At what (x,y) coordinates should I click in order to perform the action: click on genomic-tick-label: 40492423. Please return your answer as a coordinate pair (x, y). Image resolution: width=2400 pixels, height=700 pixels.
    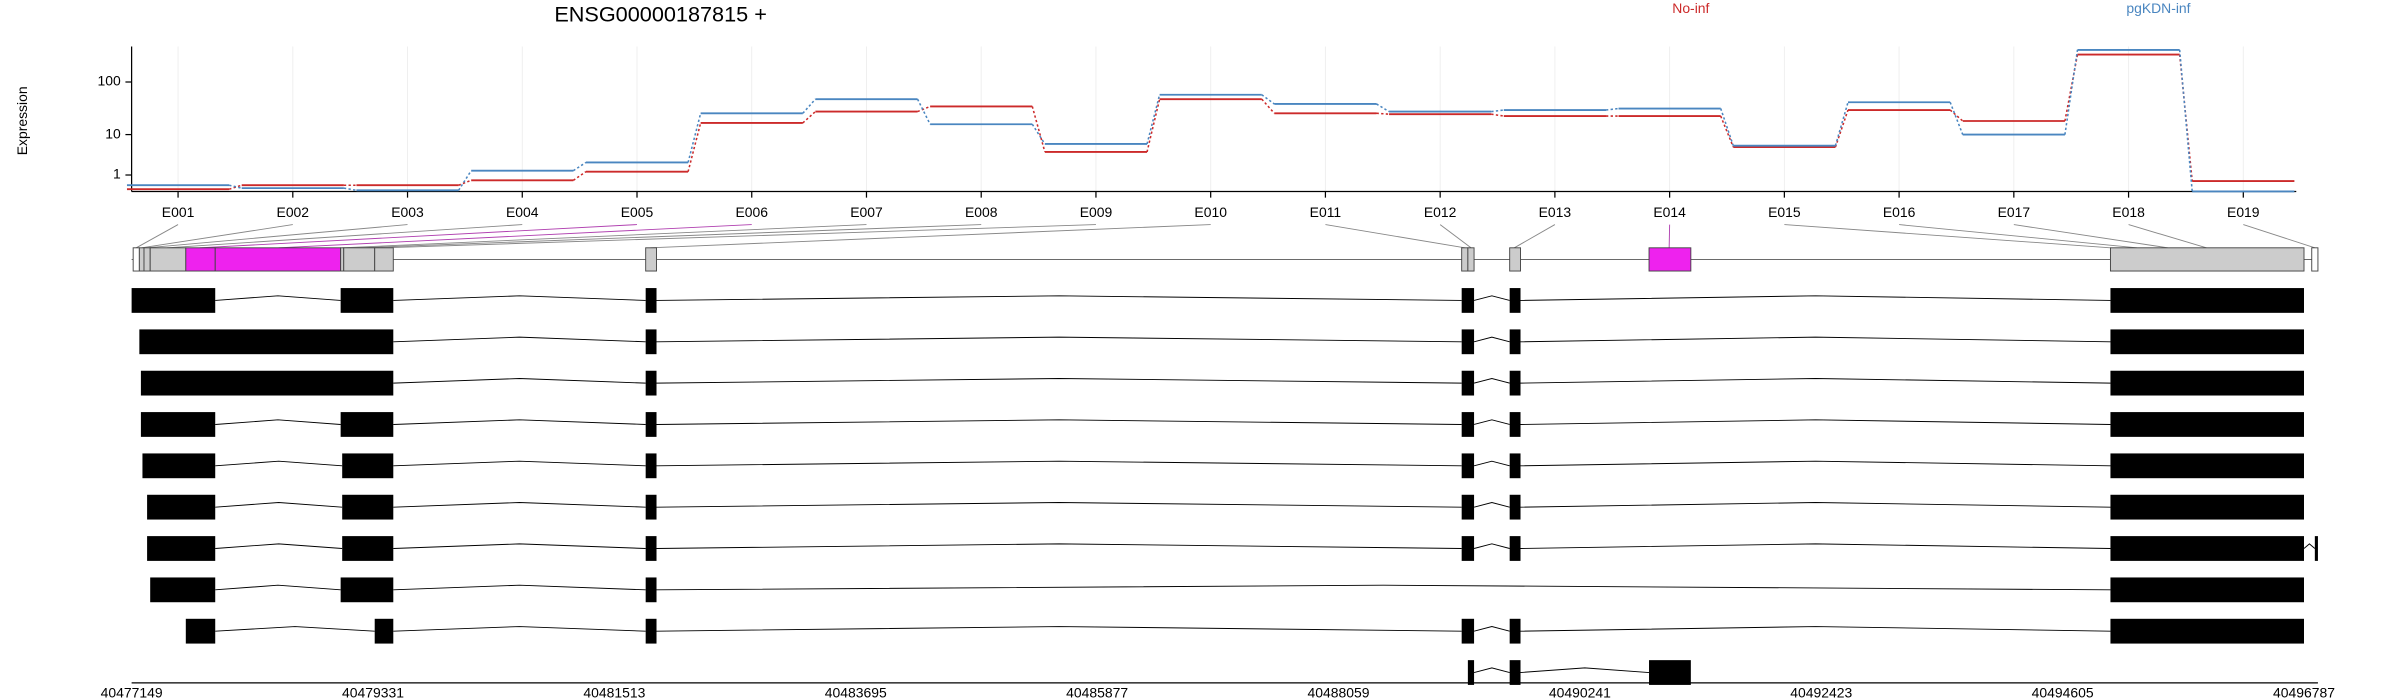
    Looking at the image, I should click on (1821, 692).